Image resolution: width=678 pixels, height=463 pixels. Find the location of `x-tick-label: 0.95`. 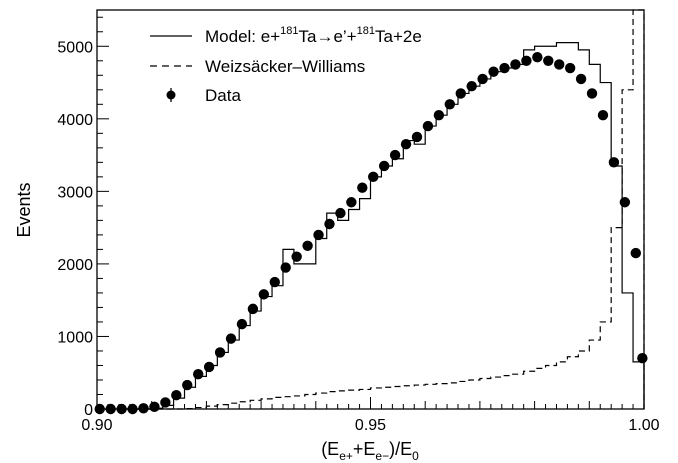

x-tick-label: 0.95 is located at coordinates (370, 425).